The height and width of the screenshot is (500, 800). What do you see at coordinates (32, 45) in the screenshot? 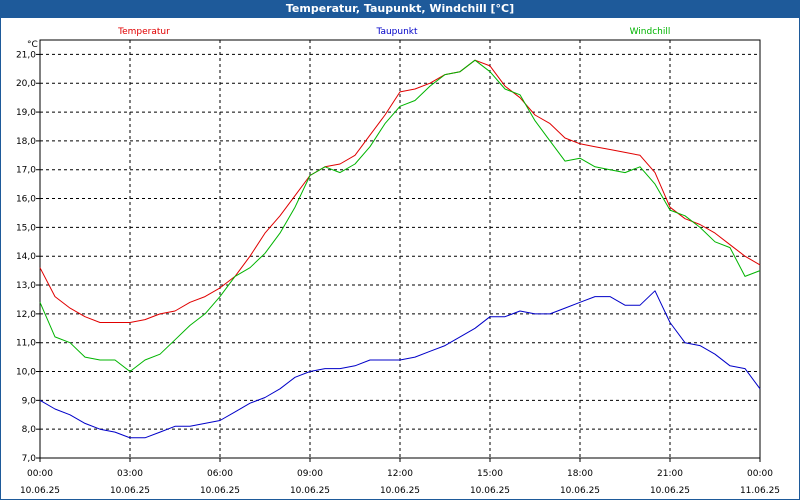
I see `y-axis-label: °C` at bounding box center [32, 45].